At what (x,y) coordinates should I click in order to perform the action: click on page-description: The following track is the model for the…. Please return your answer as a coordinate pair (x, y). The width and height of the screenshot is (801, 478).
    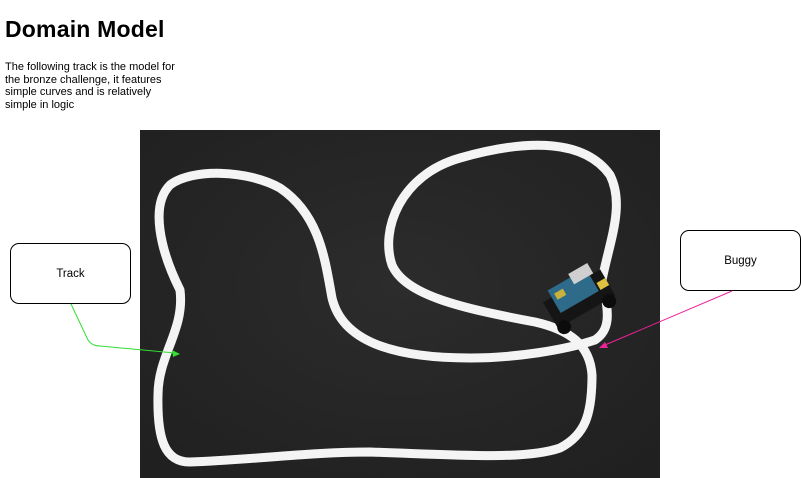
    Looking at the image, I should click on (90, 86).